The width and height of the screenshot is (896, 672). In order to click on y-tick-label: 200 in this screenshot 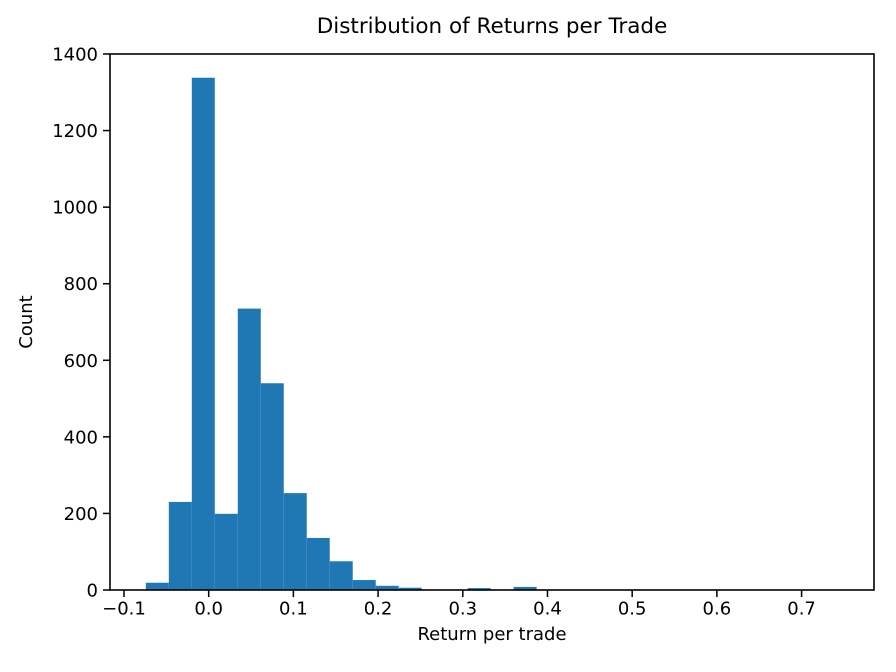, I will do `click(81, 514)`.